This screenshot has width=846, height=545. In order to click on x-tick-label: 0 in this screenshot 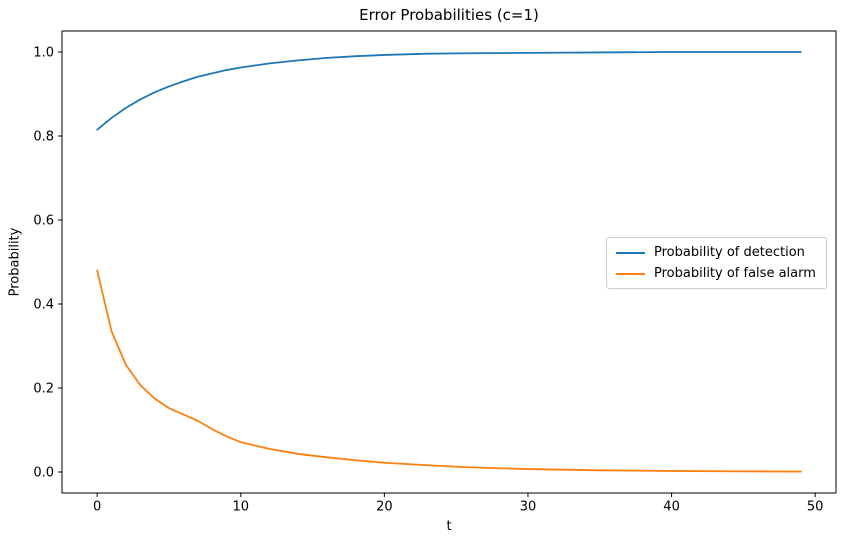, I will do `click(97, 507)`.